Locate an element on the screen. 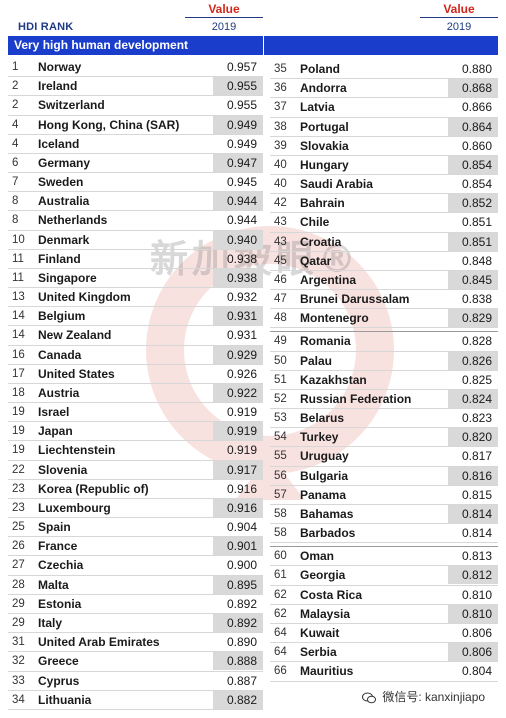  hdi-value: 0.922 is located at coordinates (238, 392).